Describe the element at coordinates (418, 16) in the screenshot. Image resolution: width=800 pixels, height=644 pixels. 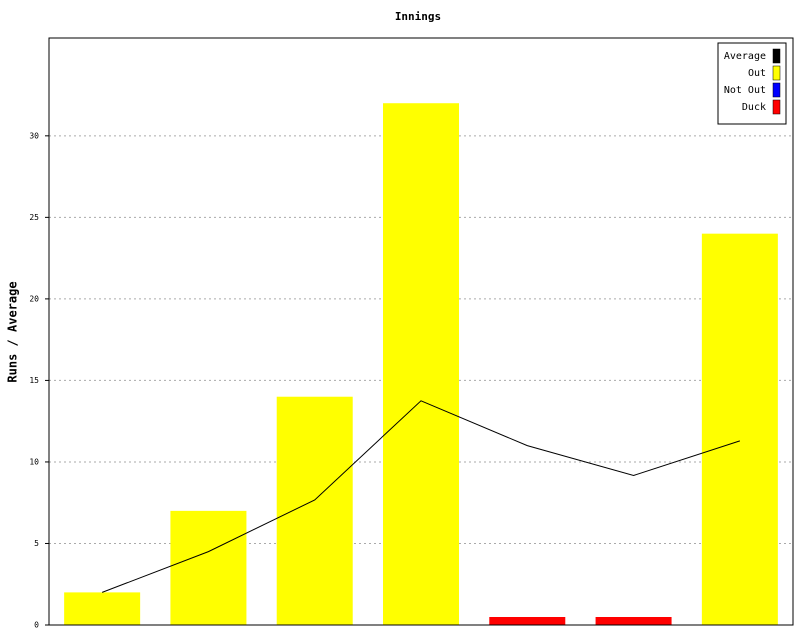
I see `chart-title: Innings` at that location.